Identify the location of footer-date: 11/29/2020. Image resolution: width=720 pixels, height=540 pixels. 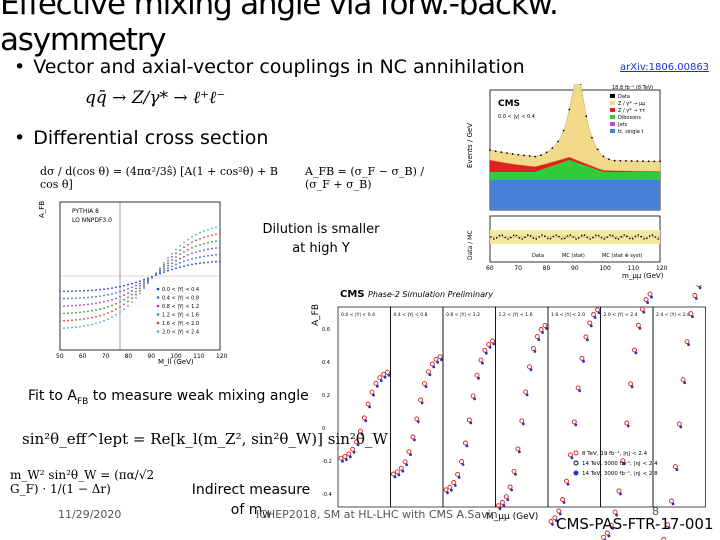
(90, 514).